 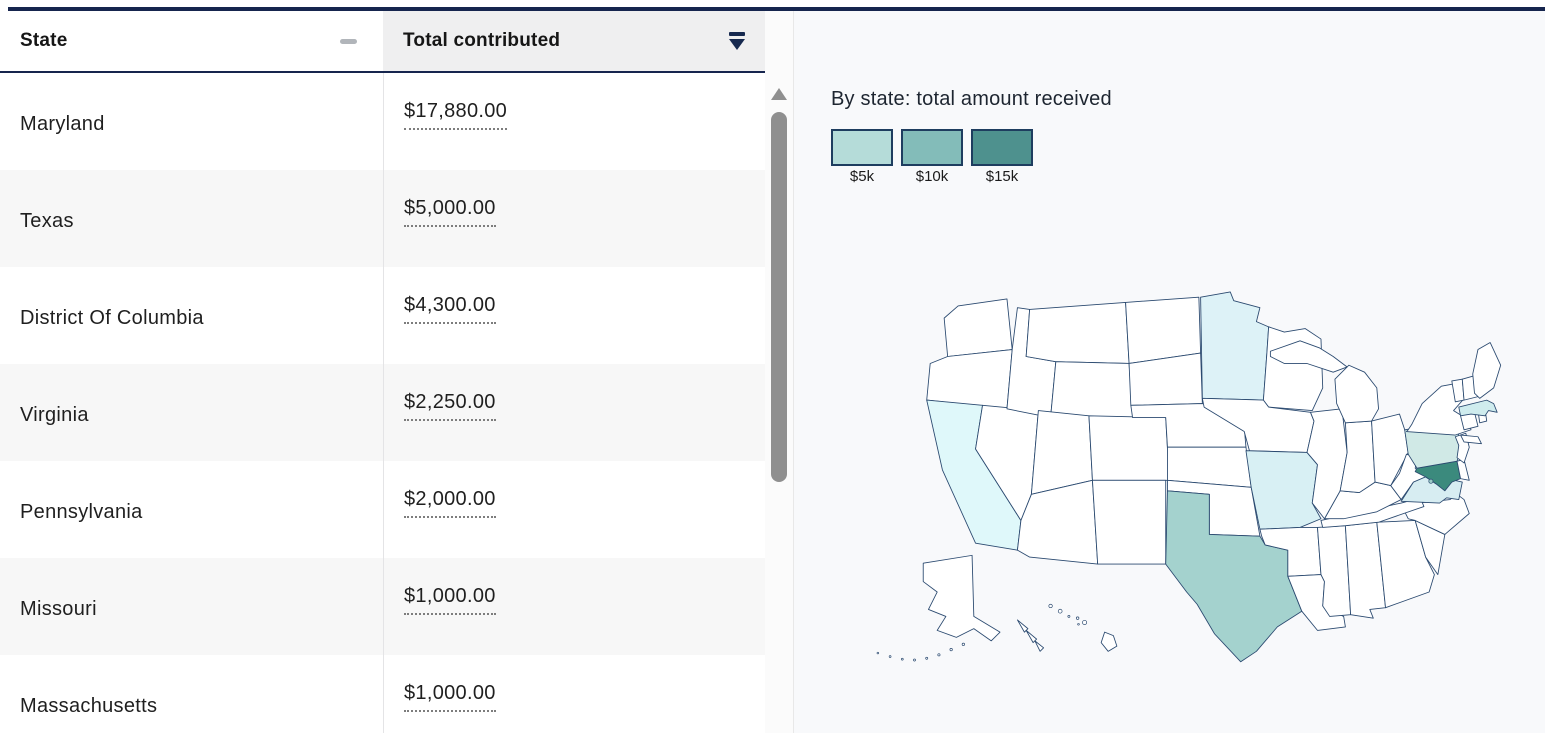 I want to click on amount-value: $2,000.00, so click(x=450, y=503).